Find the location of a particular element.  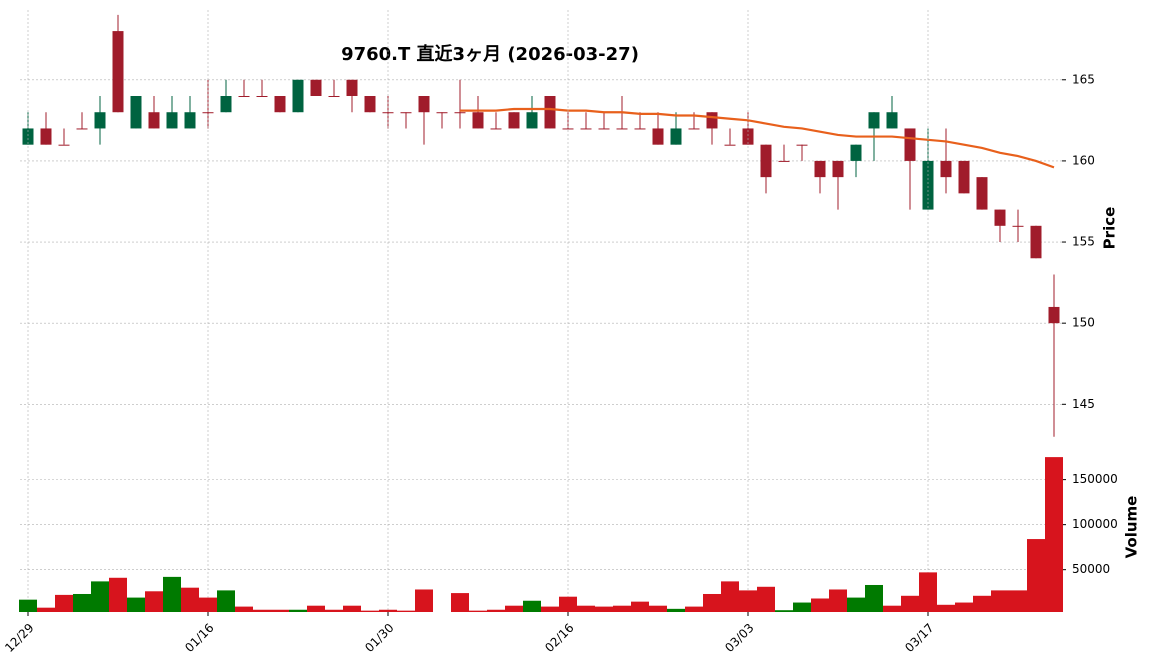

y-tick-label: 150000 is located at coordinates (1095, 479).